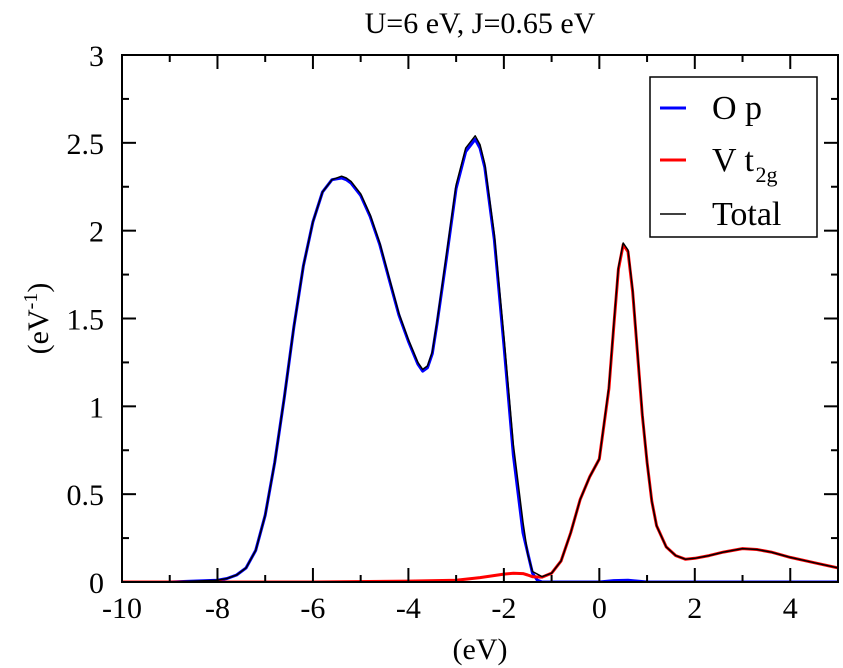 The image size is (843, 668). I want to click on x-tick-label: -2, so click(503, 608).